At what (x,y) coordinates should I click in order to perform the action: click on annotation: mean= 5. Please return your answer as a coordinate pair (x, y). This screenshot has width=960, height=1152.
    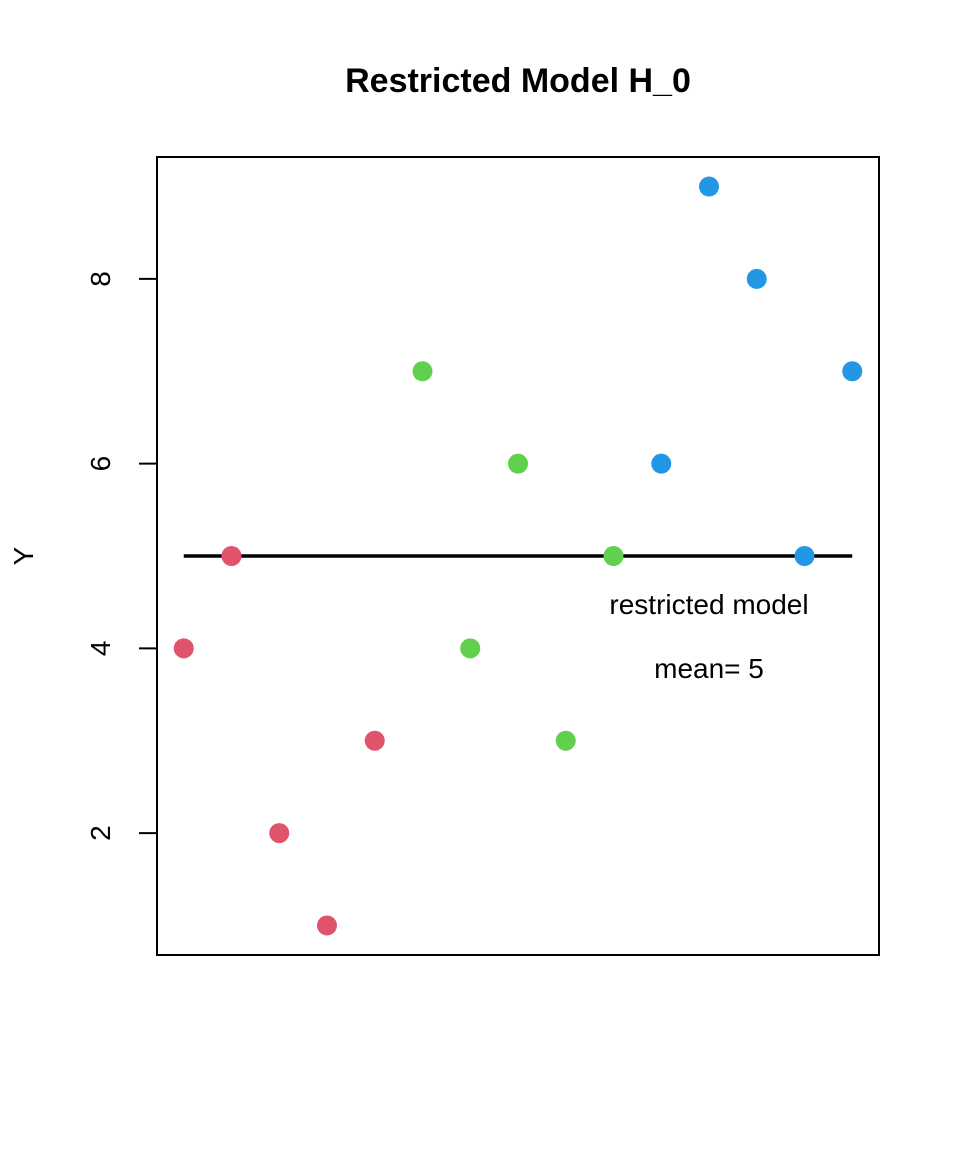
    Looking at the image, I should click on (709, 668).